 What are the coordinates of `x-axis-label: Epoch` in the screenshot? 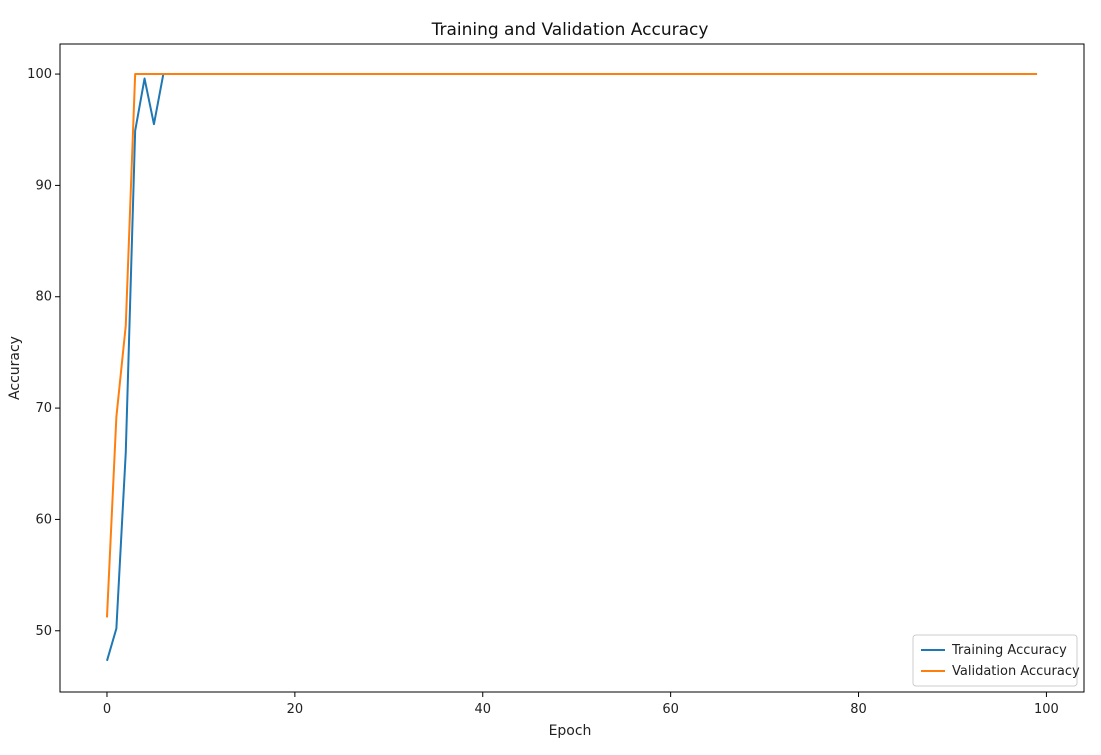 It's located at (570, 731).